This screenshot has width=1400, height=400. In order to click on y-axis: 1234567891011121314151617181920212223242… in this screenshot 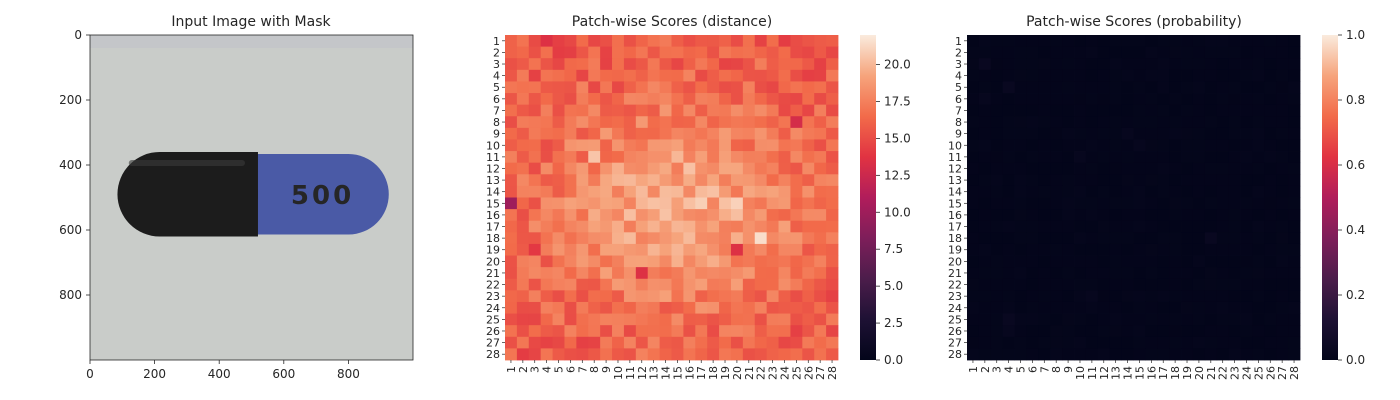, I will do `click(495, 198)`.